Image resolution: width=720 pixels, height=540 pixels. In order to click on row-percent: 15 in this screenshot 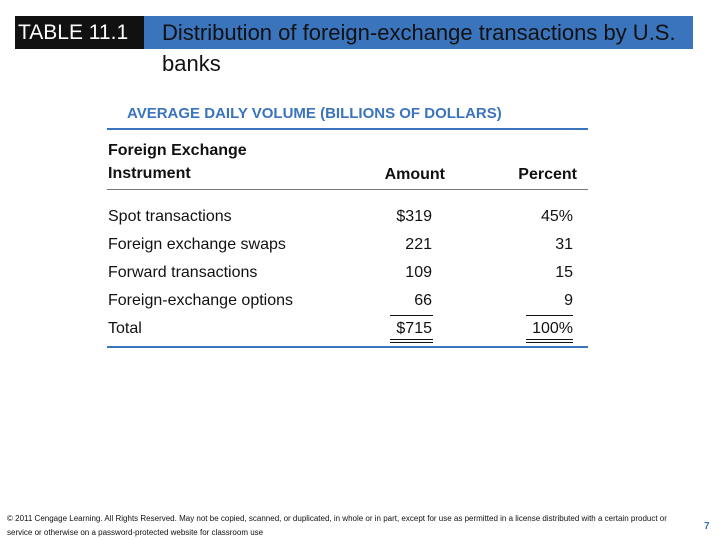, I will do `click(564, 272)`.